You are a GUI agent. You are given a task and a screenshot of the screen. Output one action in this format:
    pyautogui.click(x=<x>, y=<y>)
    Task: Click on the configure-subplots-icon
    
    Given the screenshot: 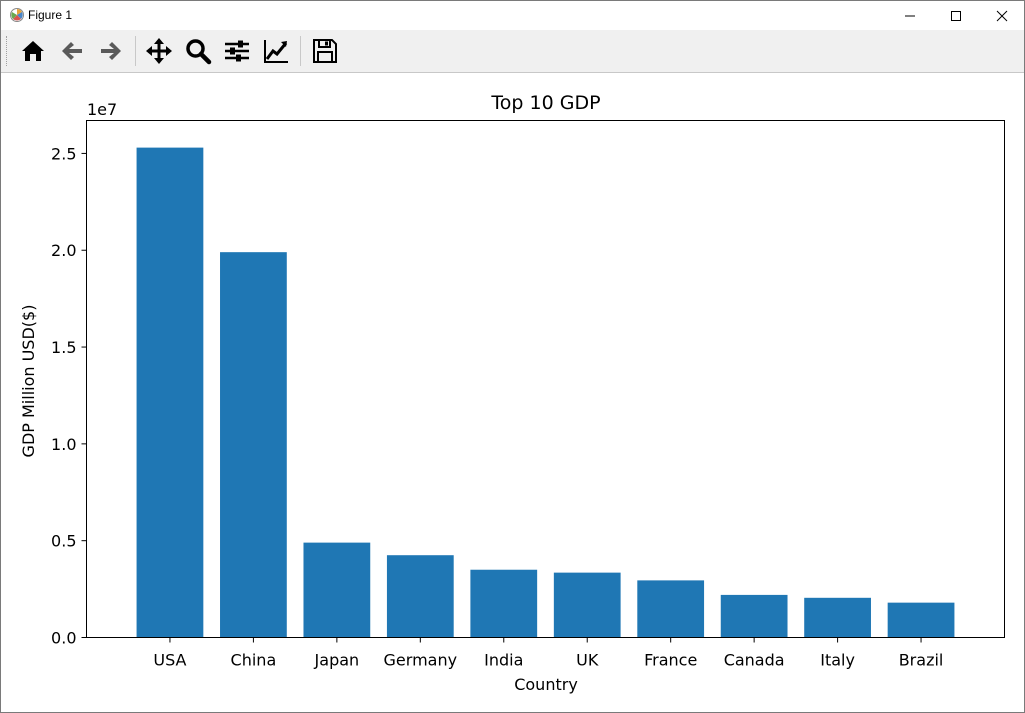 What is the action you would take?
    pyautogui.click(x=237, y=51)
    